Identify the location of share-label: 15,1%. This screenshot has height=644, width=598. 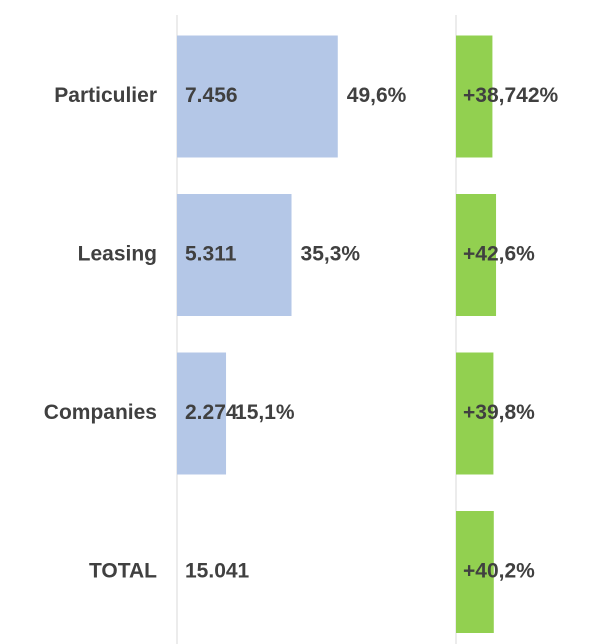
(265, 412).